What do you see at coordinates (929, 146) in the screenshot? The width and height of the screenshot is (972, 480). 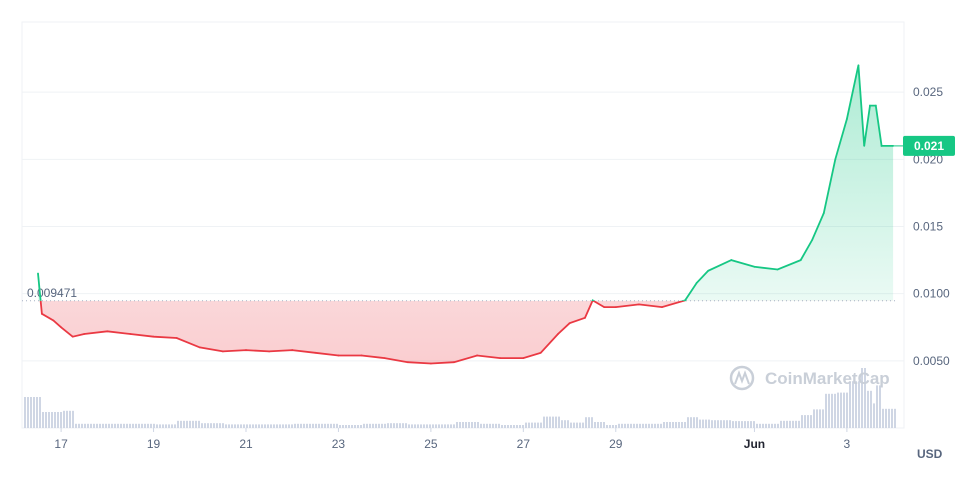 I see `current-price-label: 0.021` at bounding box center [929, 146].